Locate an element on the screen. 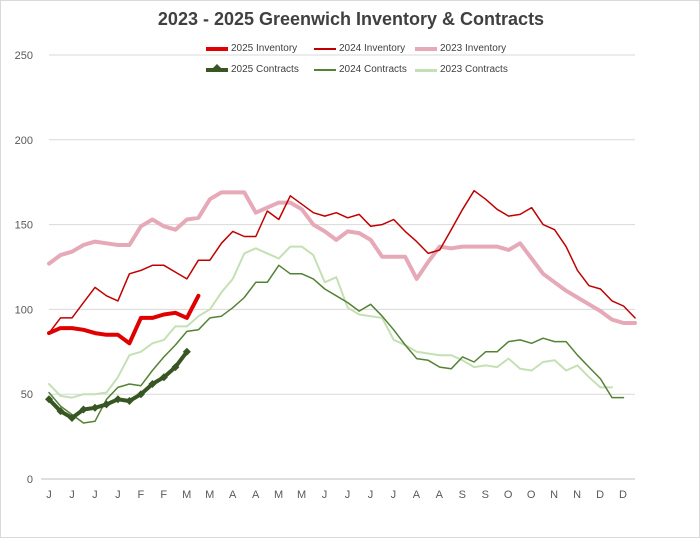 The height and width of the screenshot is (539, 700). y-tick-label: 200 is located at coordinates (24, 141).